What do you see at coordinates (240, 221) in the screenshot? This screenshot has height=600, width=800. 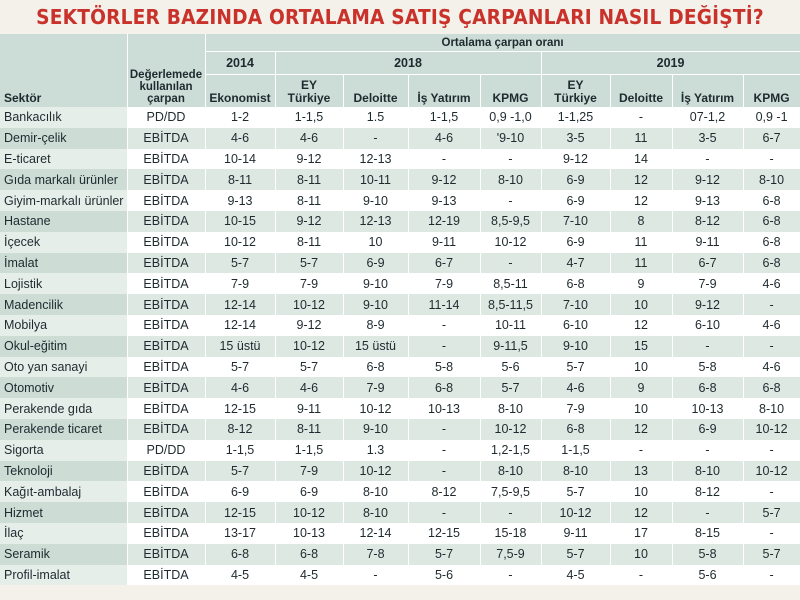 I see `ekonomist-2014-cell: 10-15` at bounding box center [240, 221].